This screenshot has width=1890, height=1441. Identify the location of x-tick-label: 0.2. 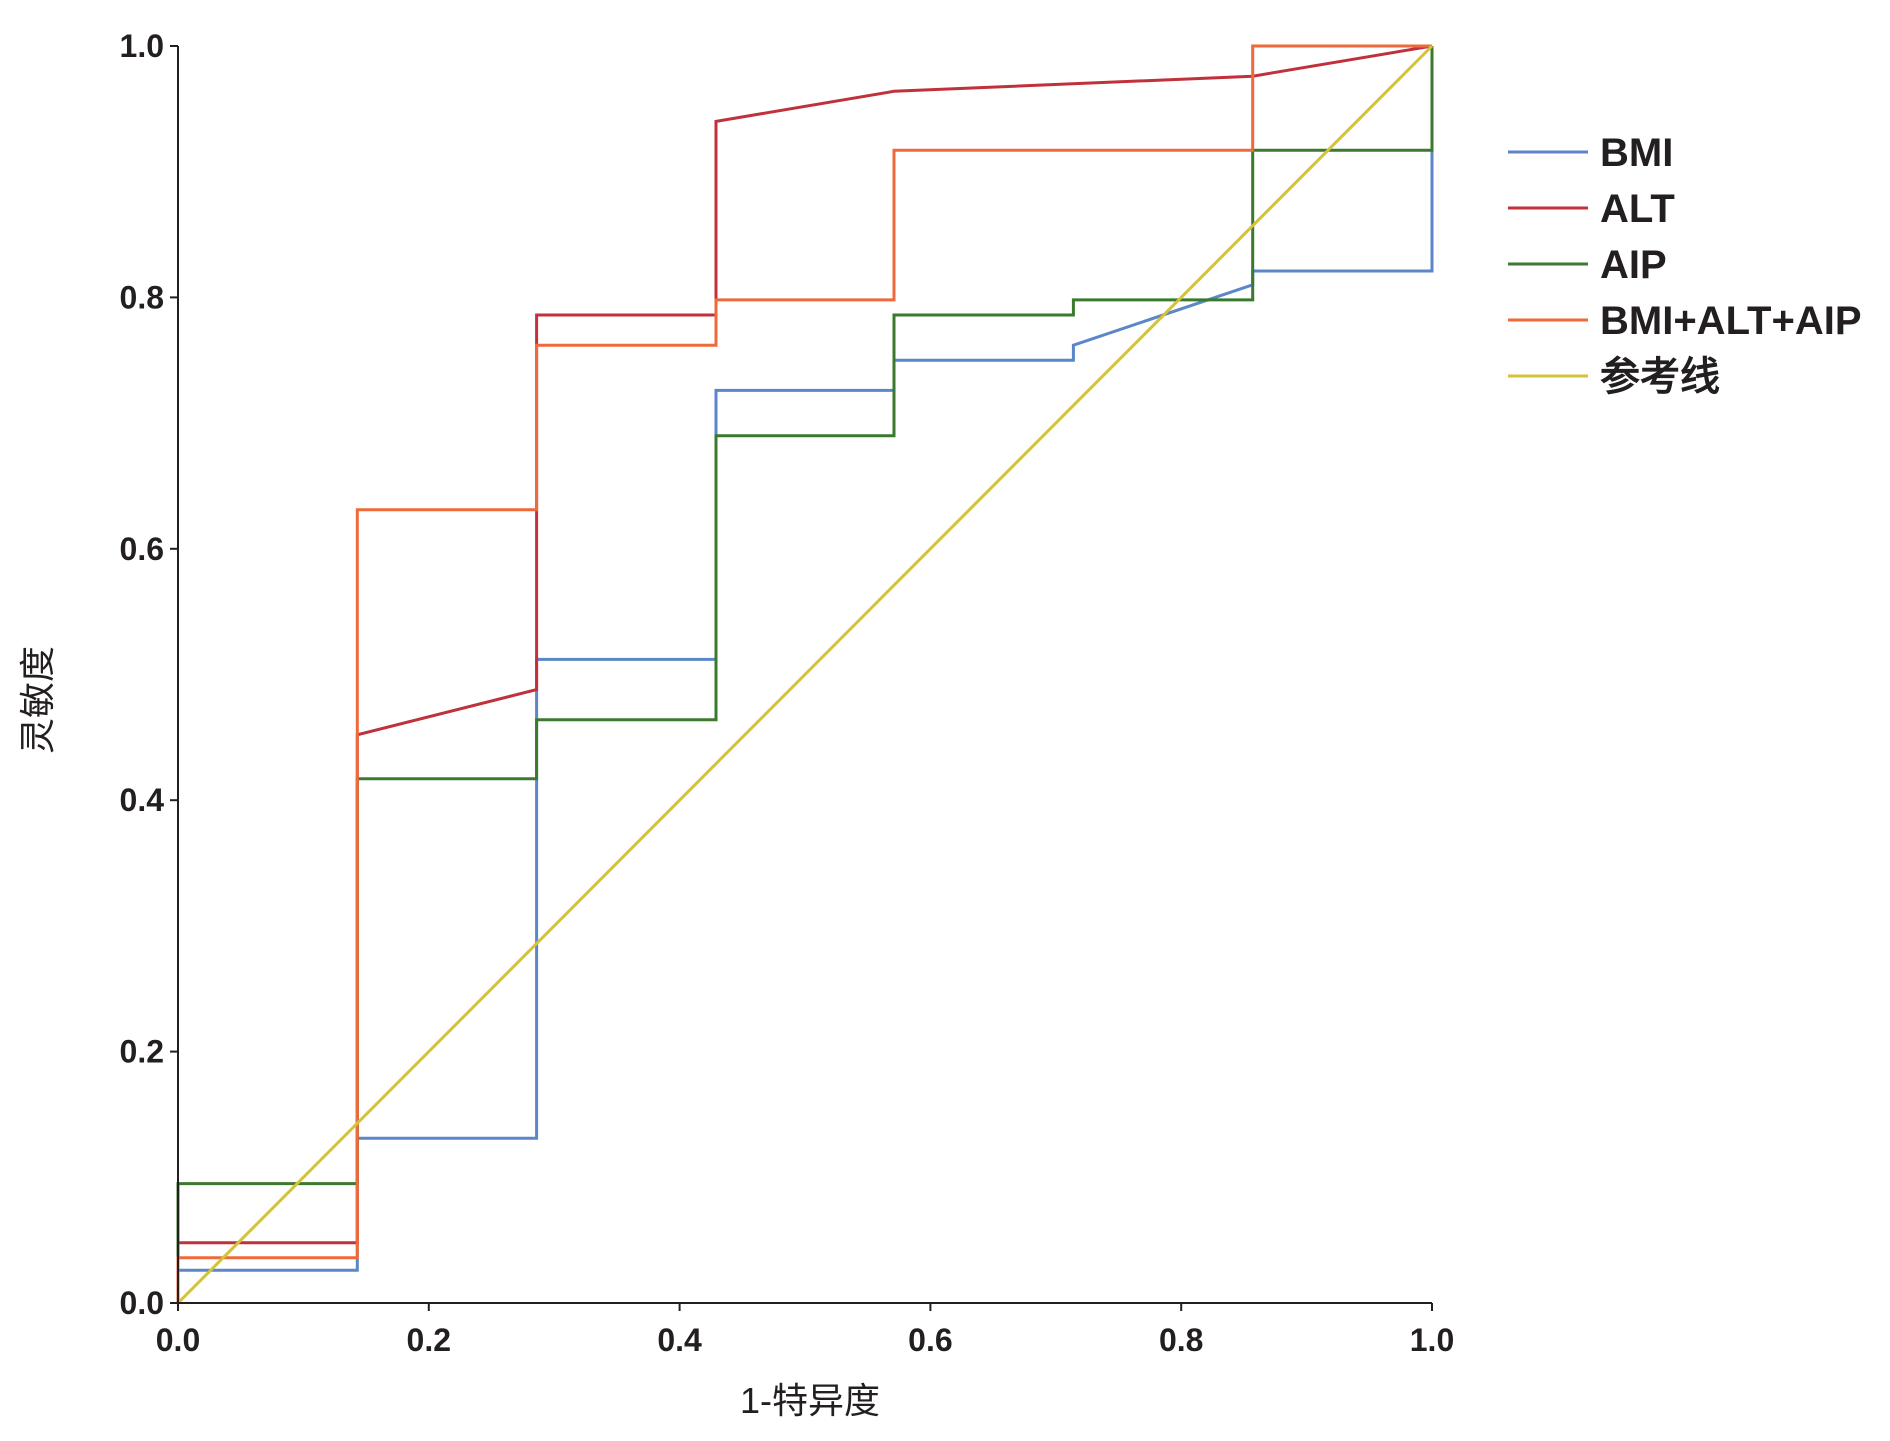
(429, 1340).